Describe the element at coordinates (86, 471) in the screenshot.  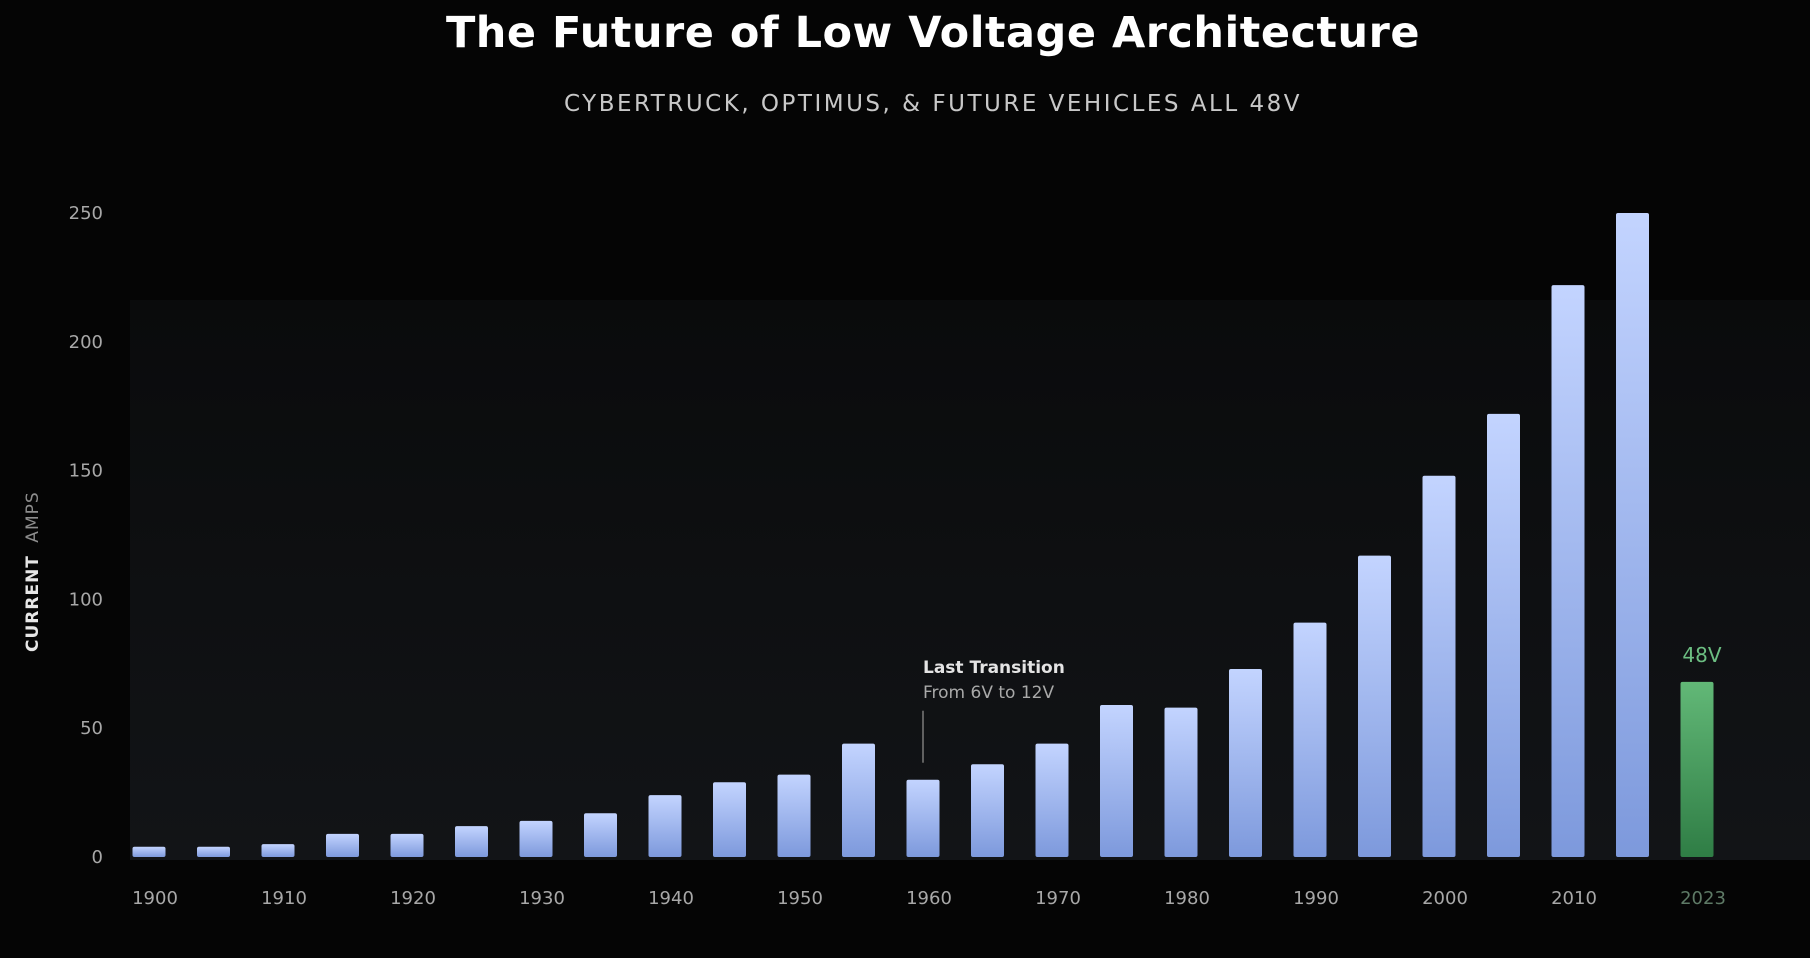
I see `y-tick-label: 150` at that location.